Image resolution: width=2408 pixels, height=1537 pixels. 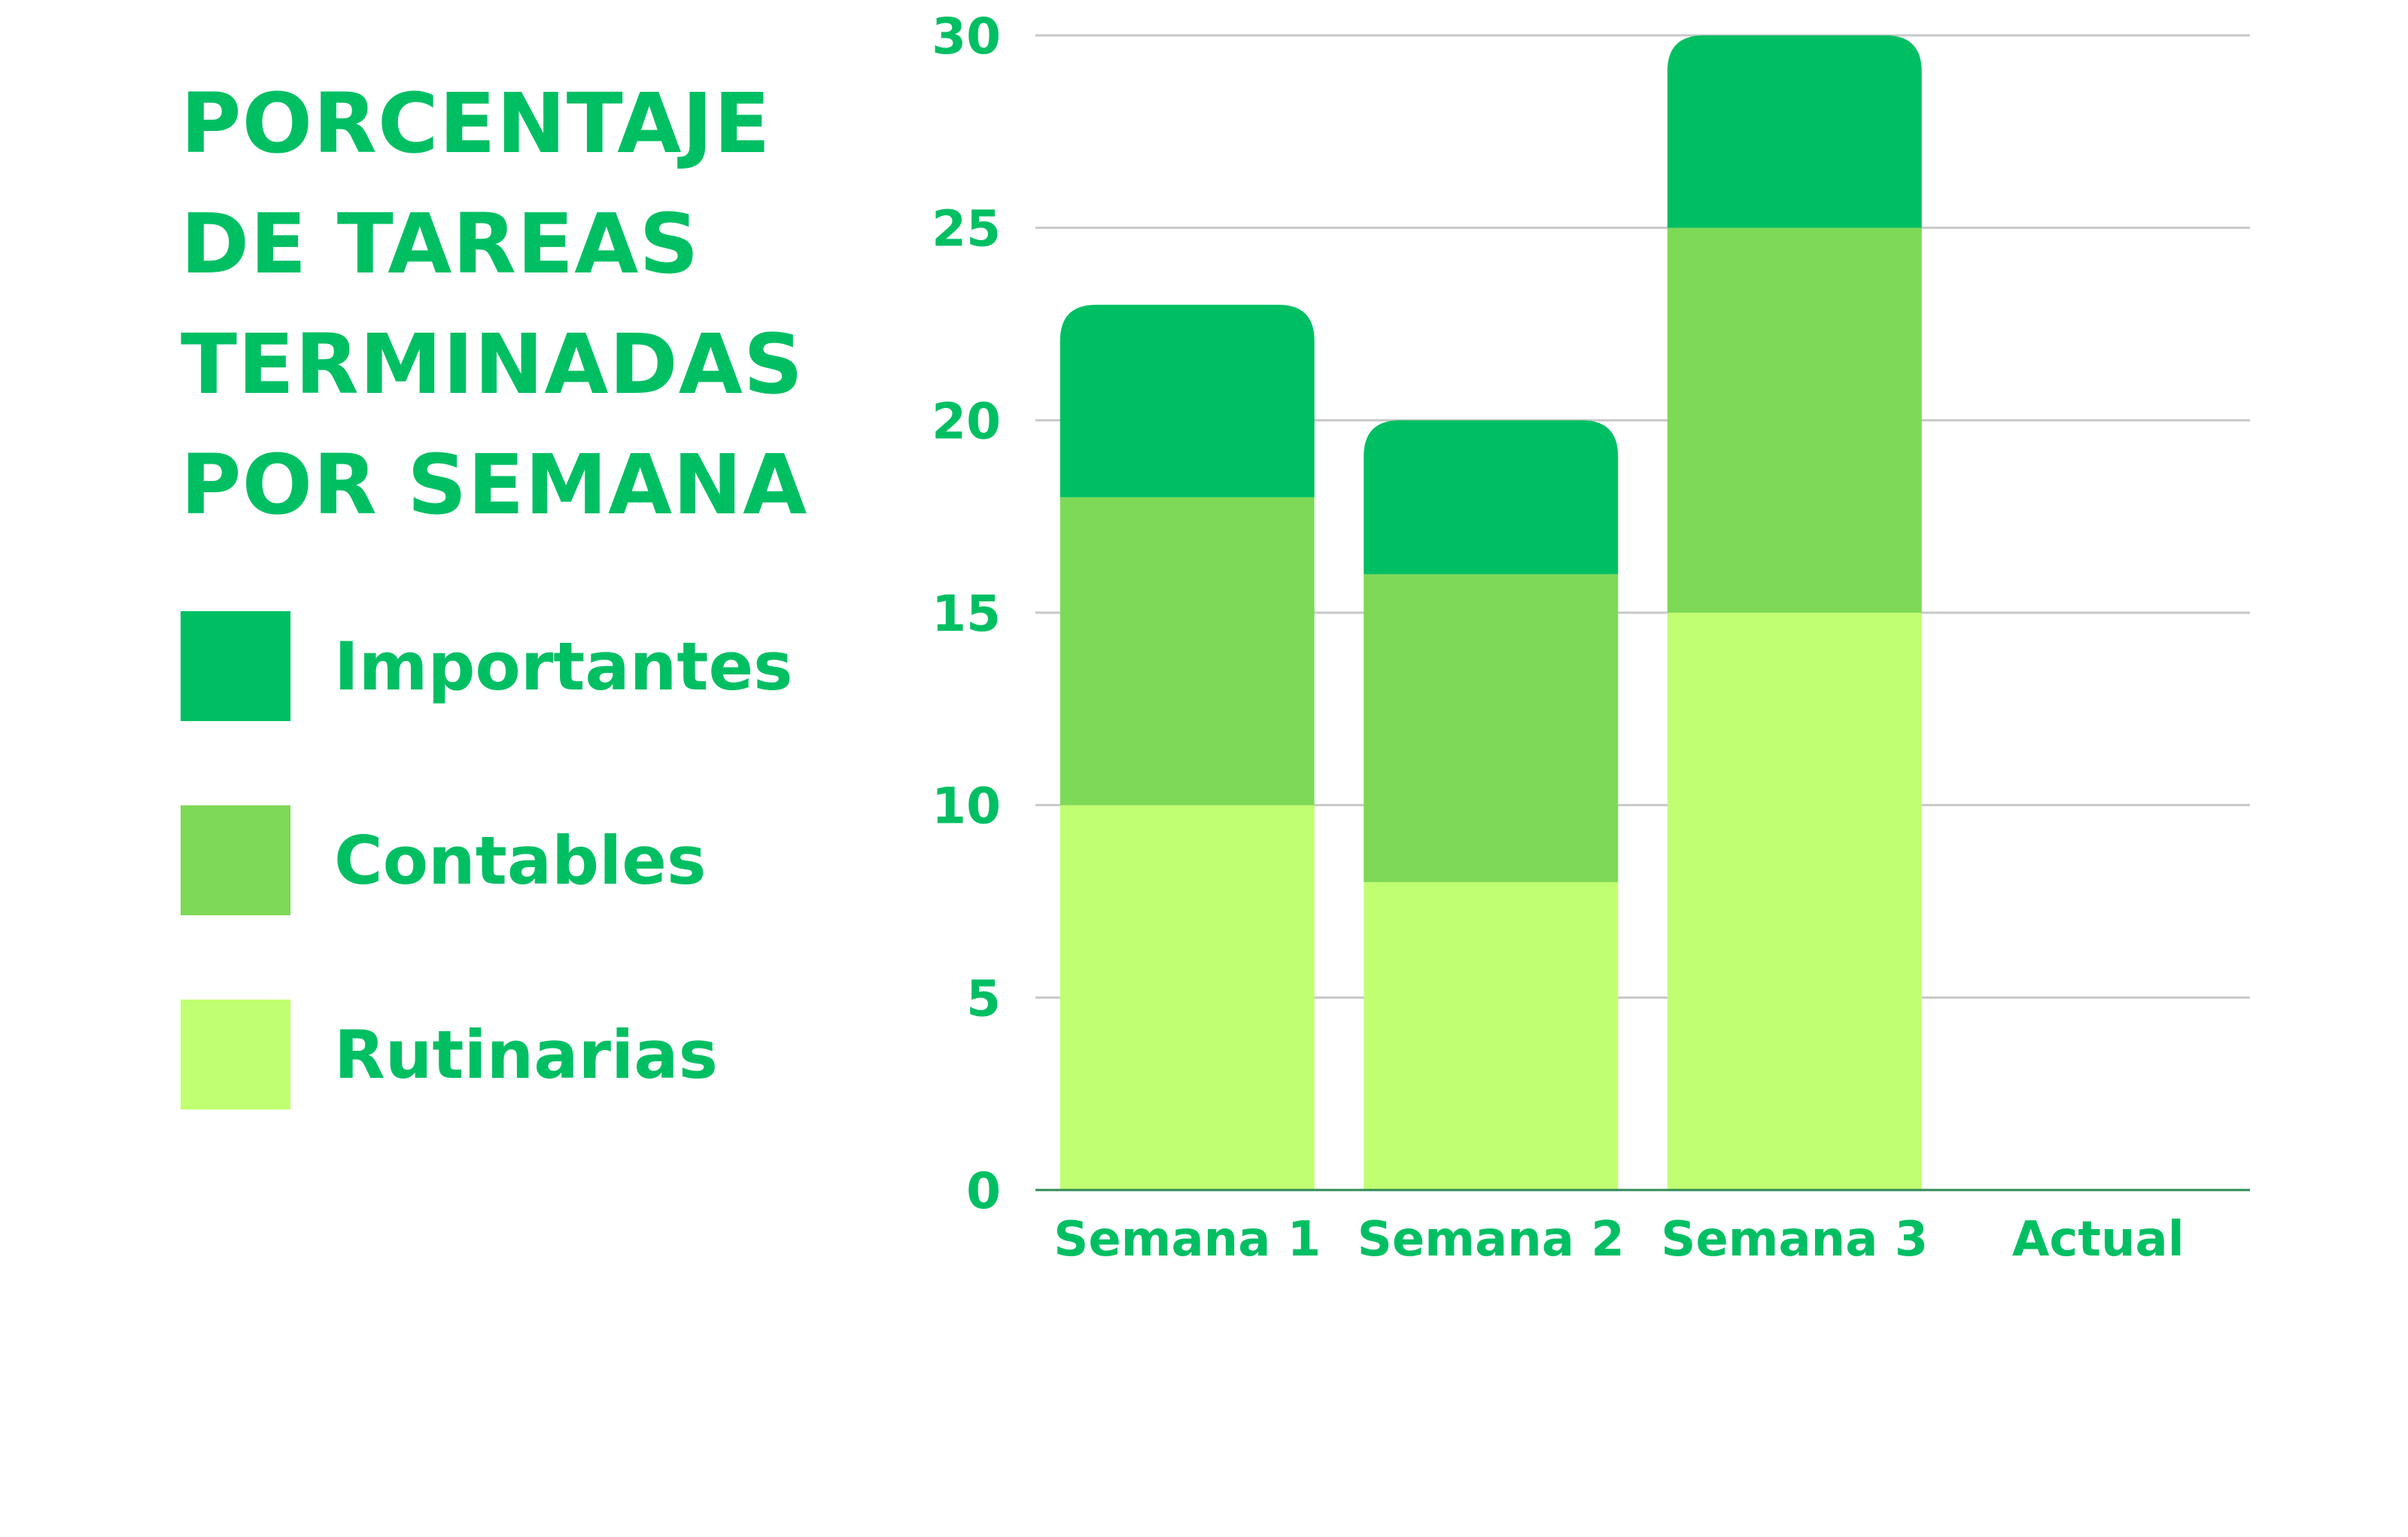 What do you see at coordinates (966, 614) in the screenshot?
I see `y-tick-label: 15` at bounding box center [966, 614].